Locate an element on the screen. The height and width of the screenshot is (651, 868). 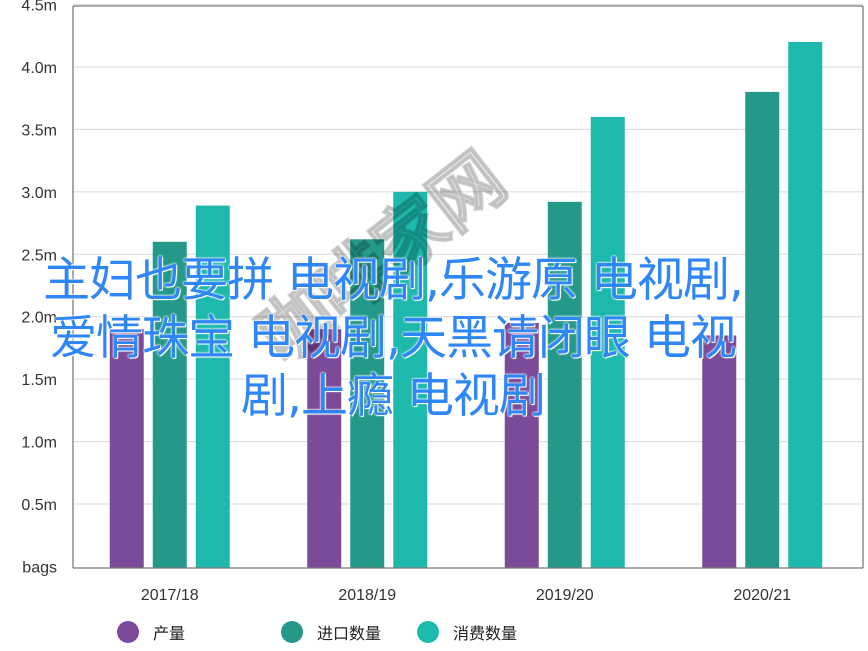
legend-swatch-production is located at coordinates (128, 632).